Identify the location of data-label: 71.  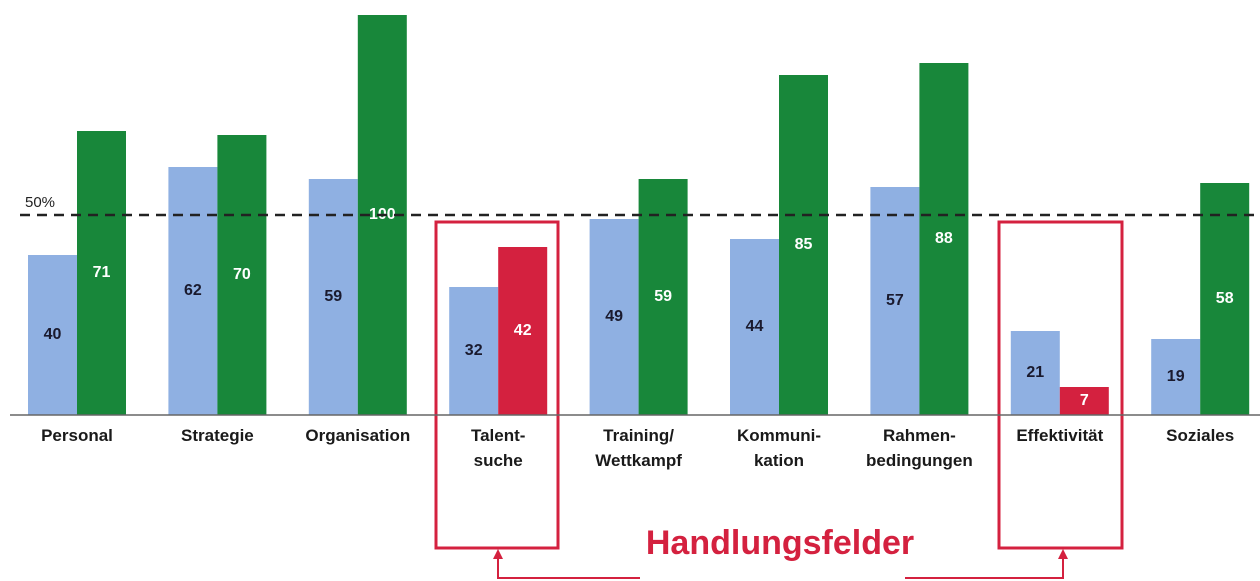
(102, 272).